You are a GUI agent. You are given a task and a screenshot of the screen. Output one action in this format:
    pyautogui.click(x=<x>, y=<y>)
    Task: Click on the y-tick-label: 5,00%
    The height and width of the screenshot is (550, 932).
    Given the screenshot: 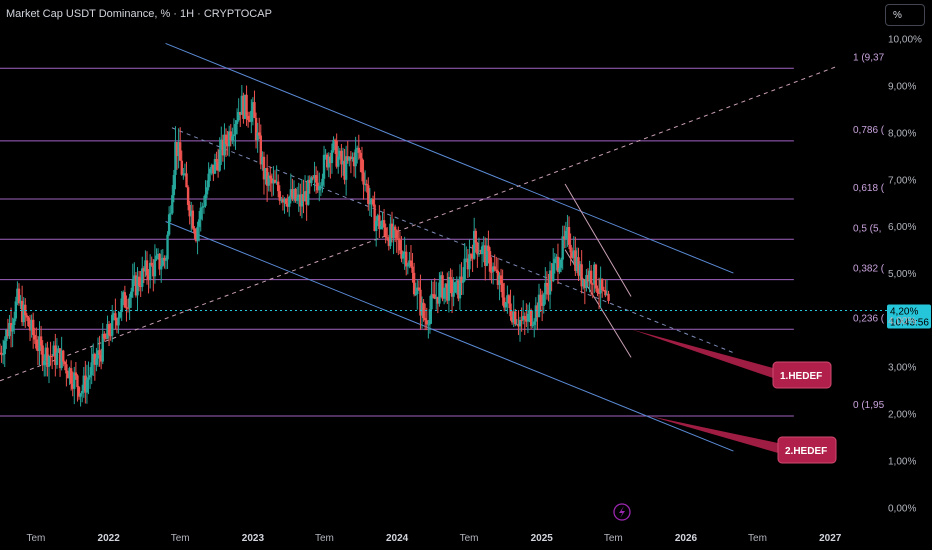 What is the action you would take?
    pyautogui.click(x=902, y=274)
    